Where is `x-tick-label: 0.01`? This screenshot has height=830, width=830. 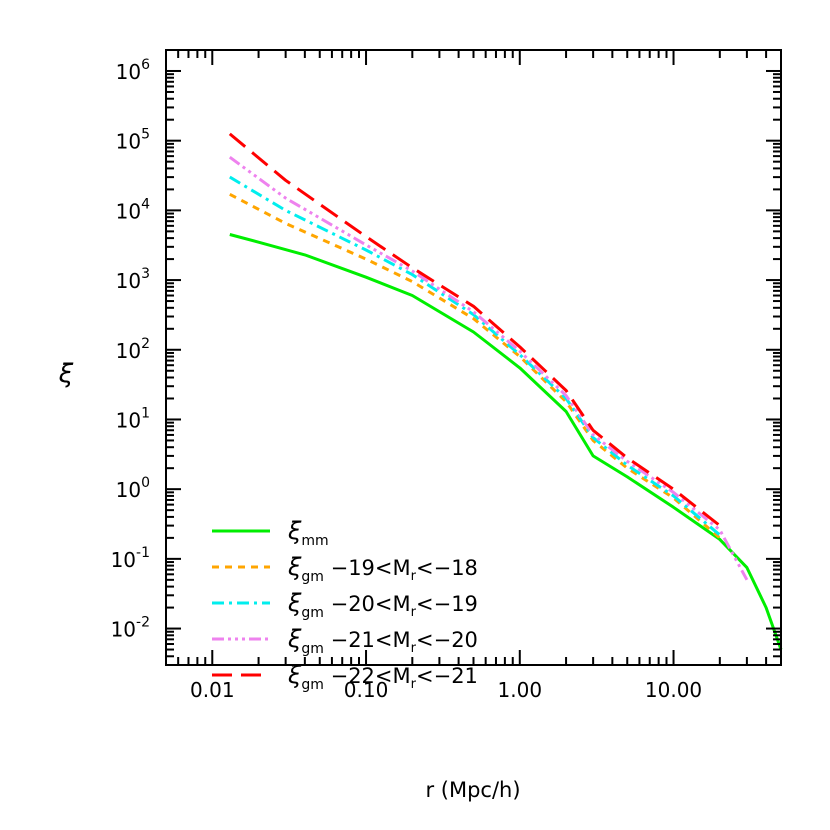
x-tick-label: 0.01 is located at coordinates (212, 690).